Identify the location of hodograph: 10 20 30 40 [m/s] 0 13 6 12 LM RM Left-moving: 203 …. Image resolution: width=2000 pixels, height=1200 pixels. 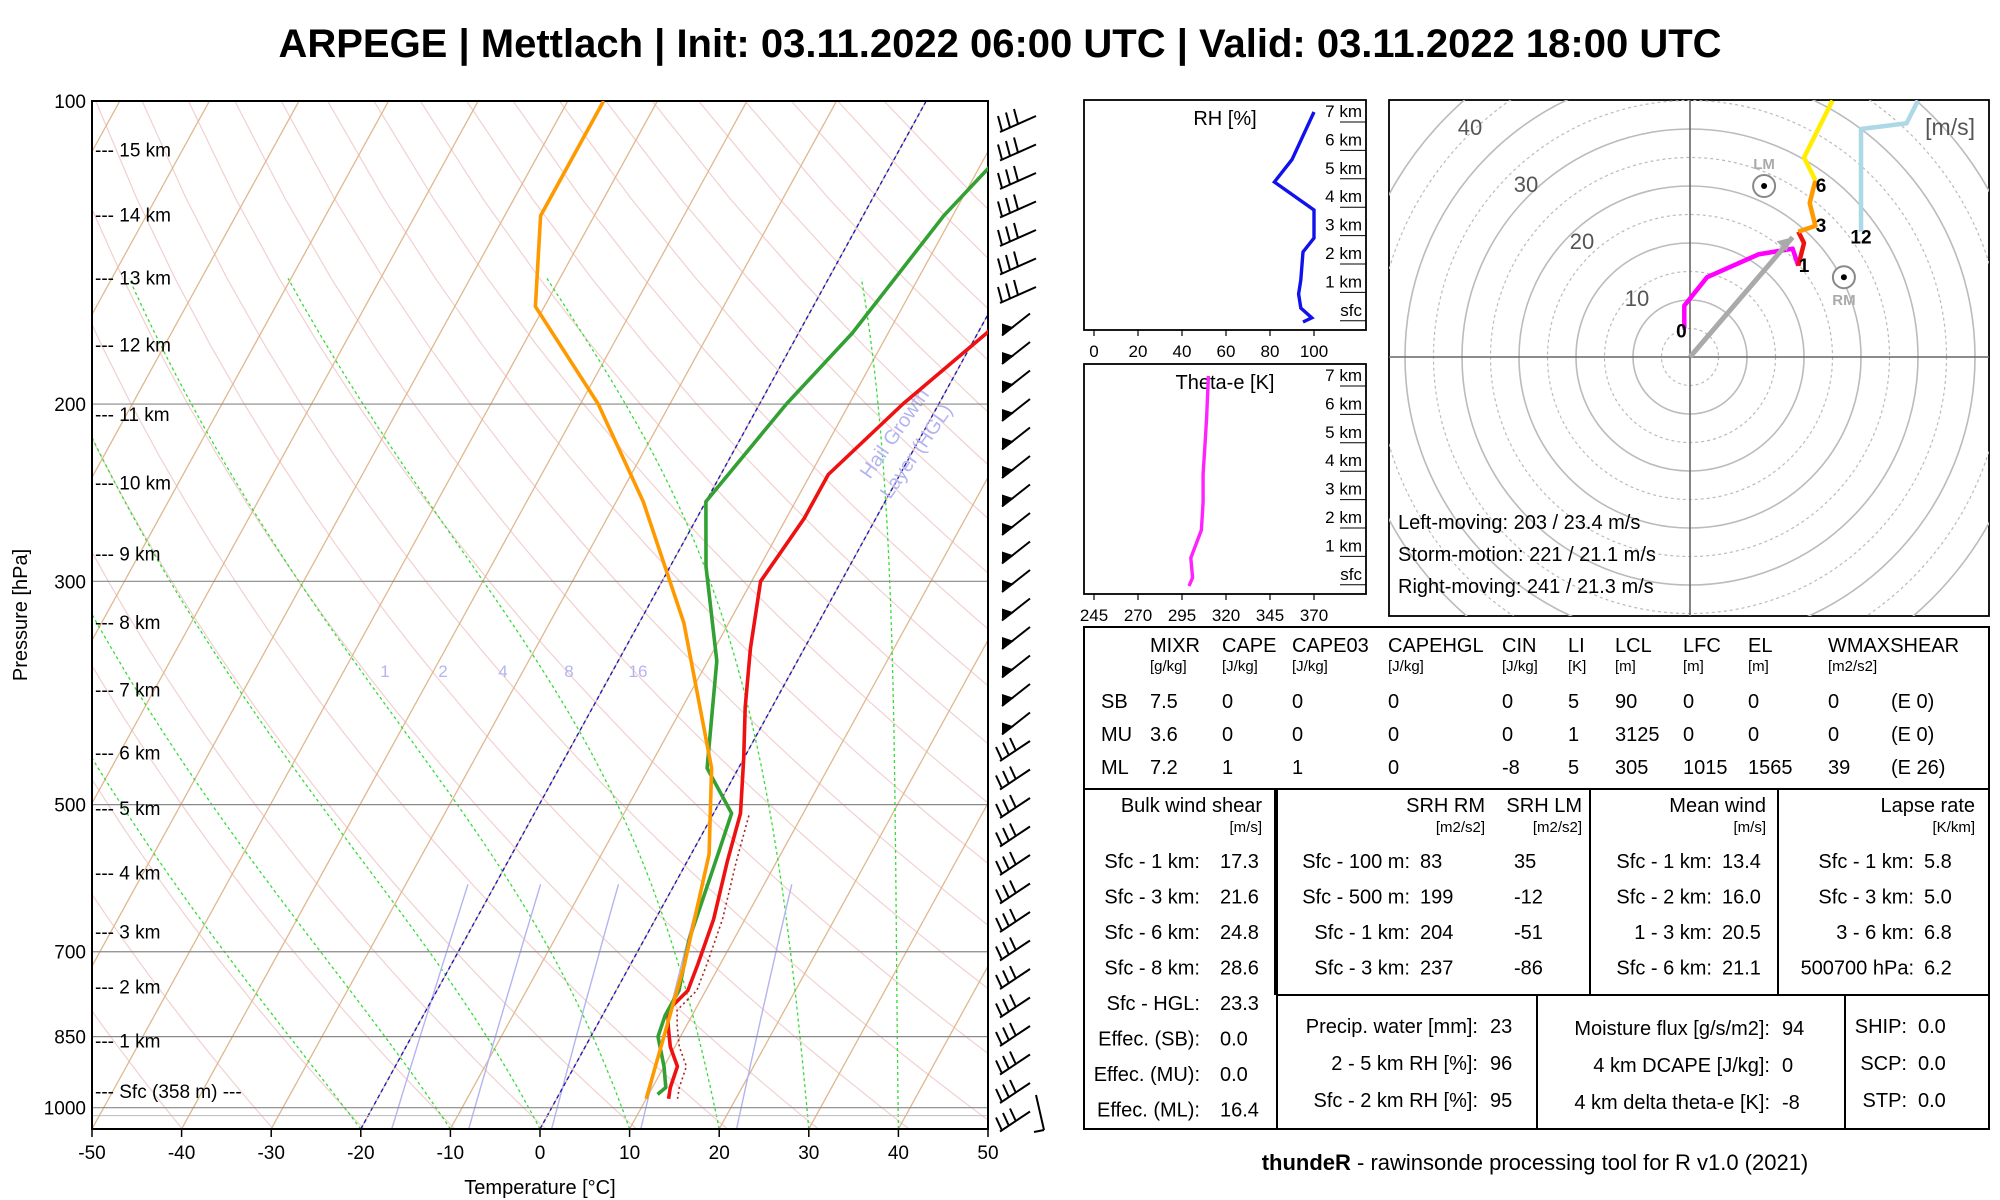
(1689, 358).